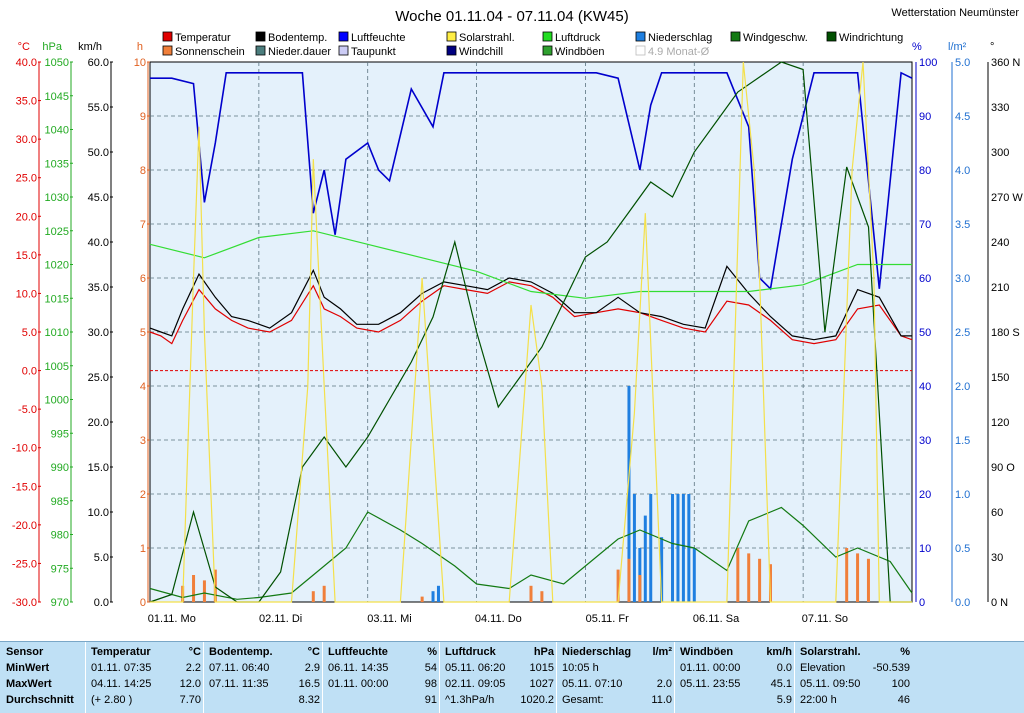  What do you see at coordinates (1000, 378) in the screenshot?
I see `axis-tick-label: 150` at bounding box center [1000, 378].